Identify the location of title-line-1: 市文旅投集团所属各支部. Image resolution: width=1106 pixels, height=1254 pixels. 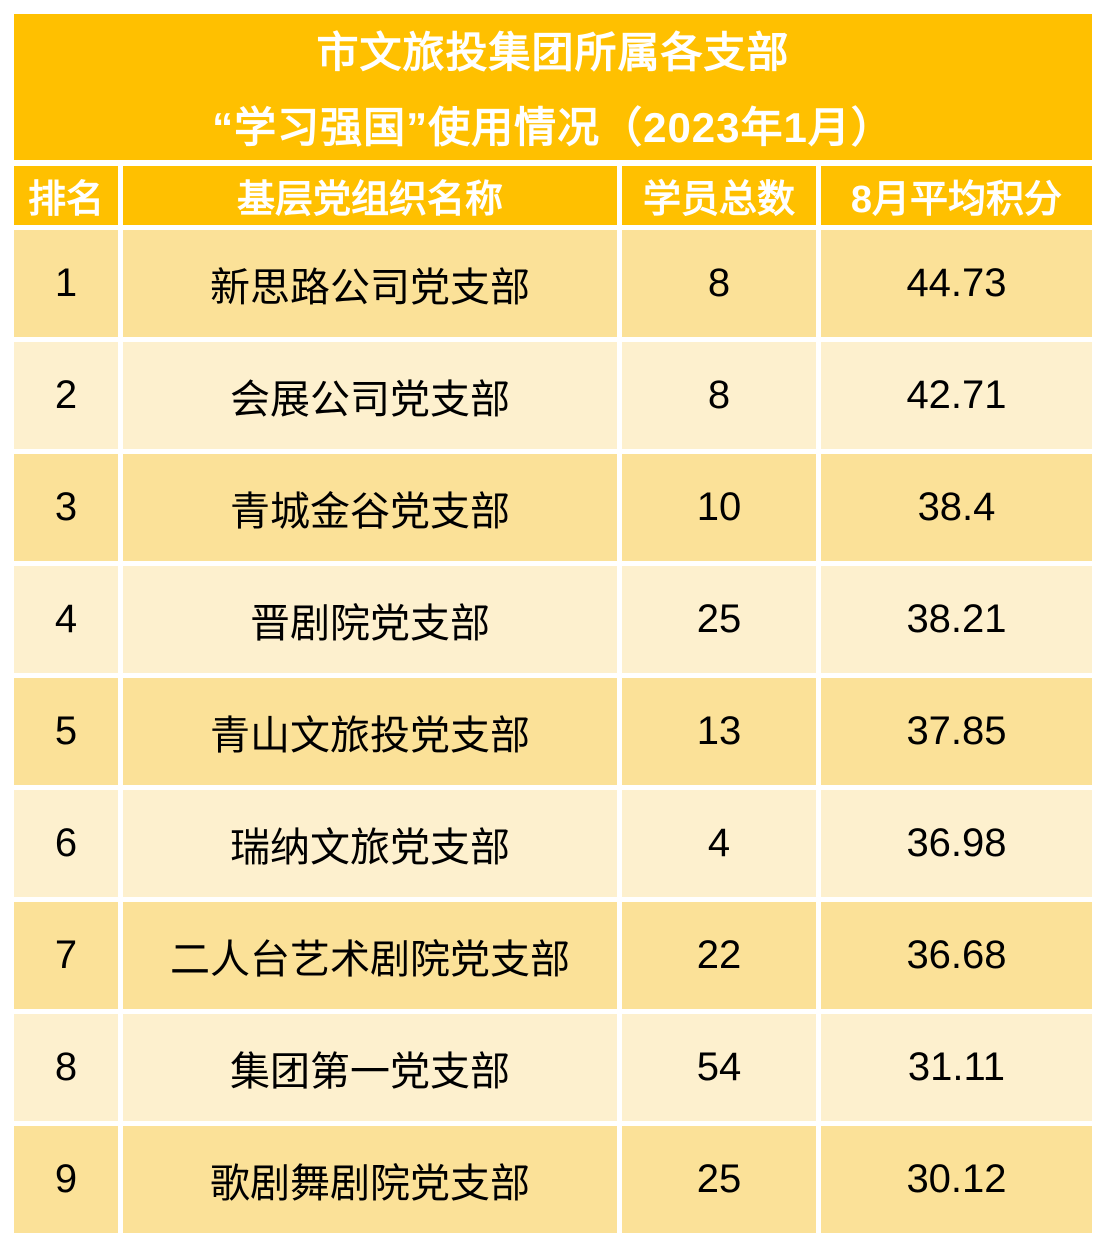
(553, 52).